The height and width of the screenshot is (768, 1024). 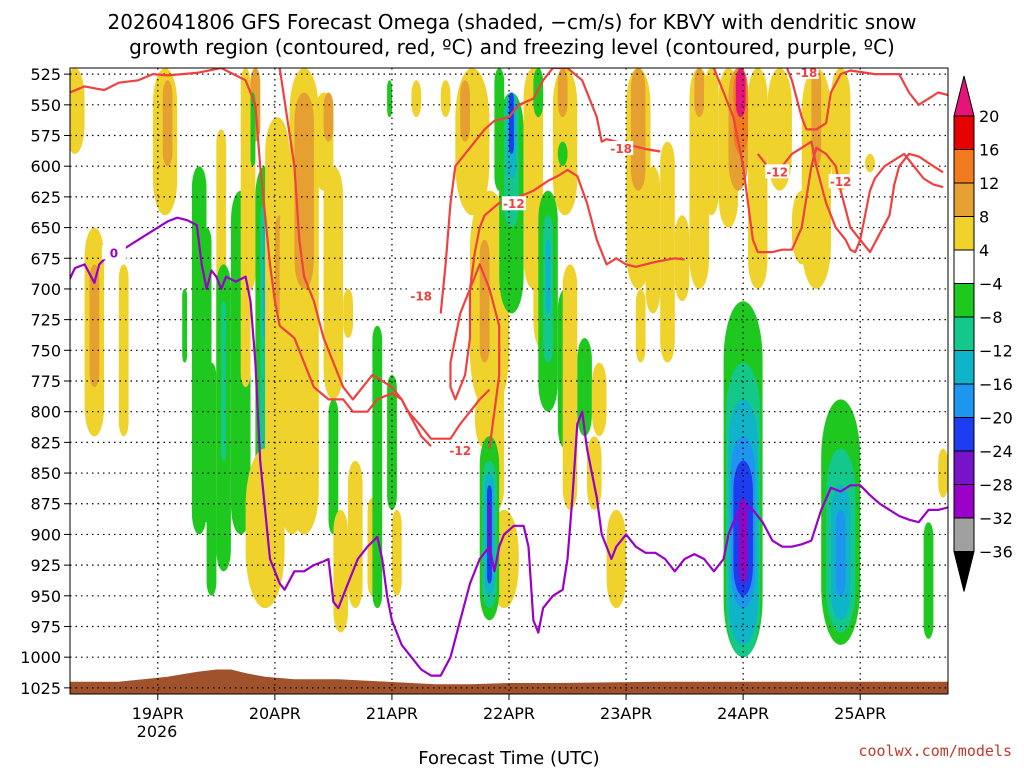 I want to click on y-tick-label-1025: 1025, so click(x=40, y=688).